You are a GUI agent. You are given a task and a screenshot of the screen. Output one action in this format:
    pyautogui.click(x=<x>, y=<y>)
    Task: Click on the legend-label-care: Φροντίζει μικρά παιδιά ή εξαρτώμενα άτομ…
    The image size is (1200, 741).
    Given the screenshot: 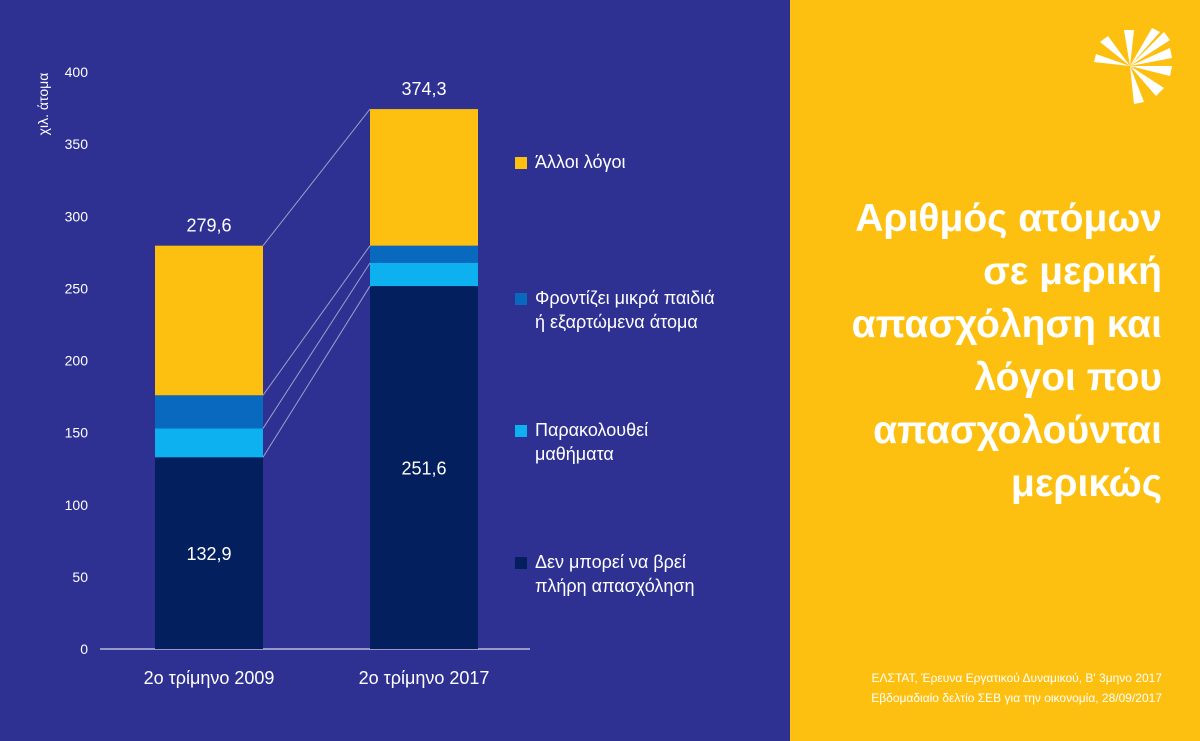 What is the action you would take?
    pyautogui.click(x=625, y=310)
    